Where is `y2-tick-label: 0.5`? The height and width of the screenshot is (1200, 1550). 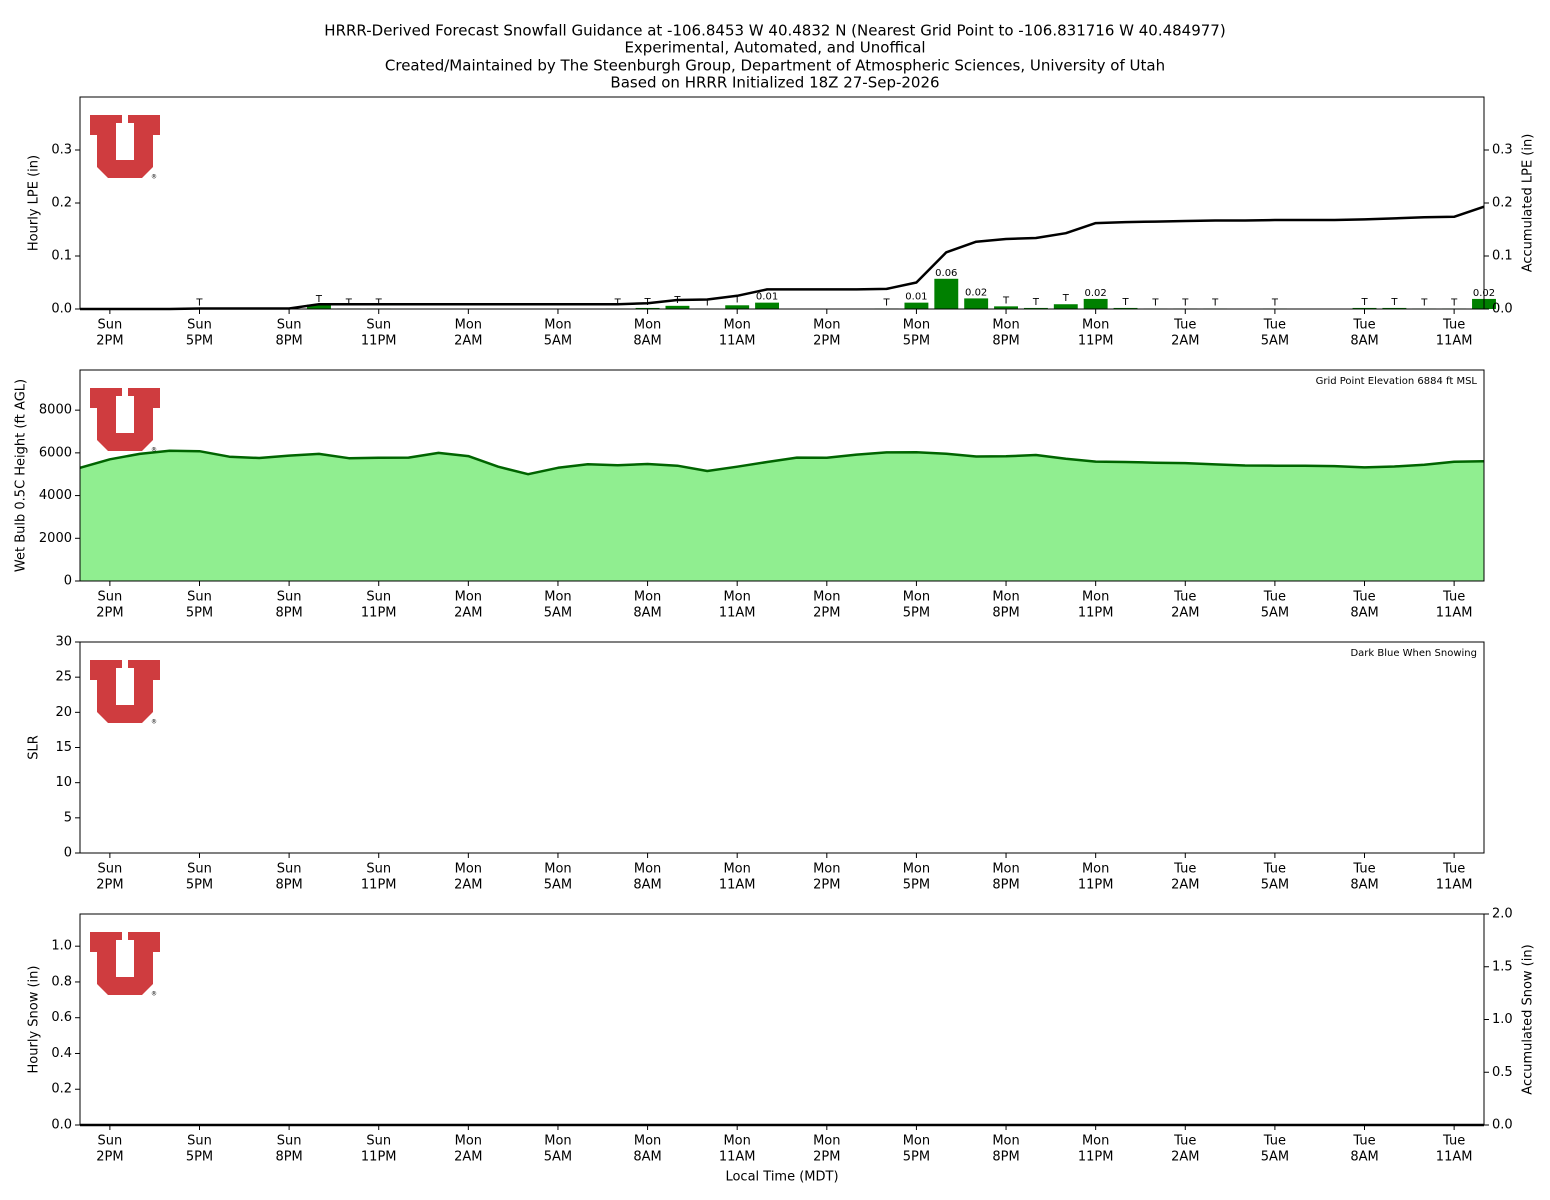 y2-tick-label: 0.5 is located at coordinates (1502, 1072).